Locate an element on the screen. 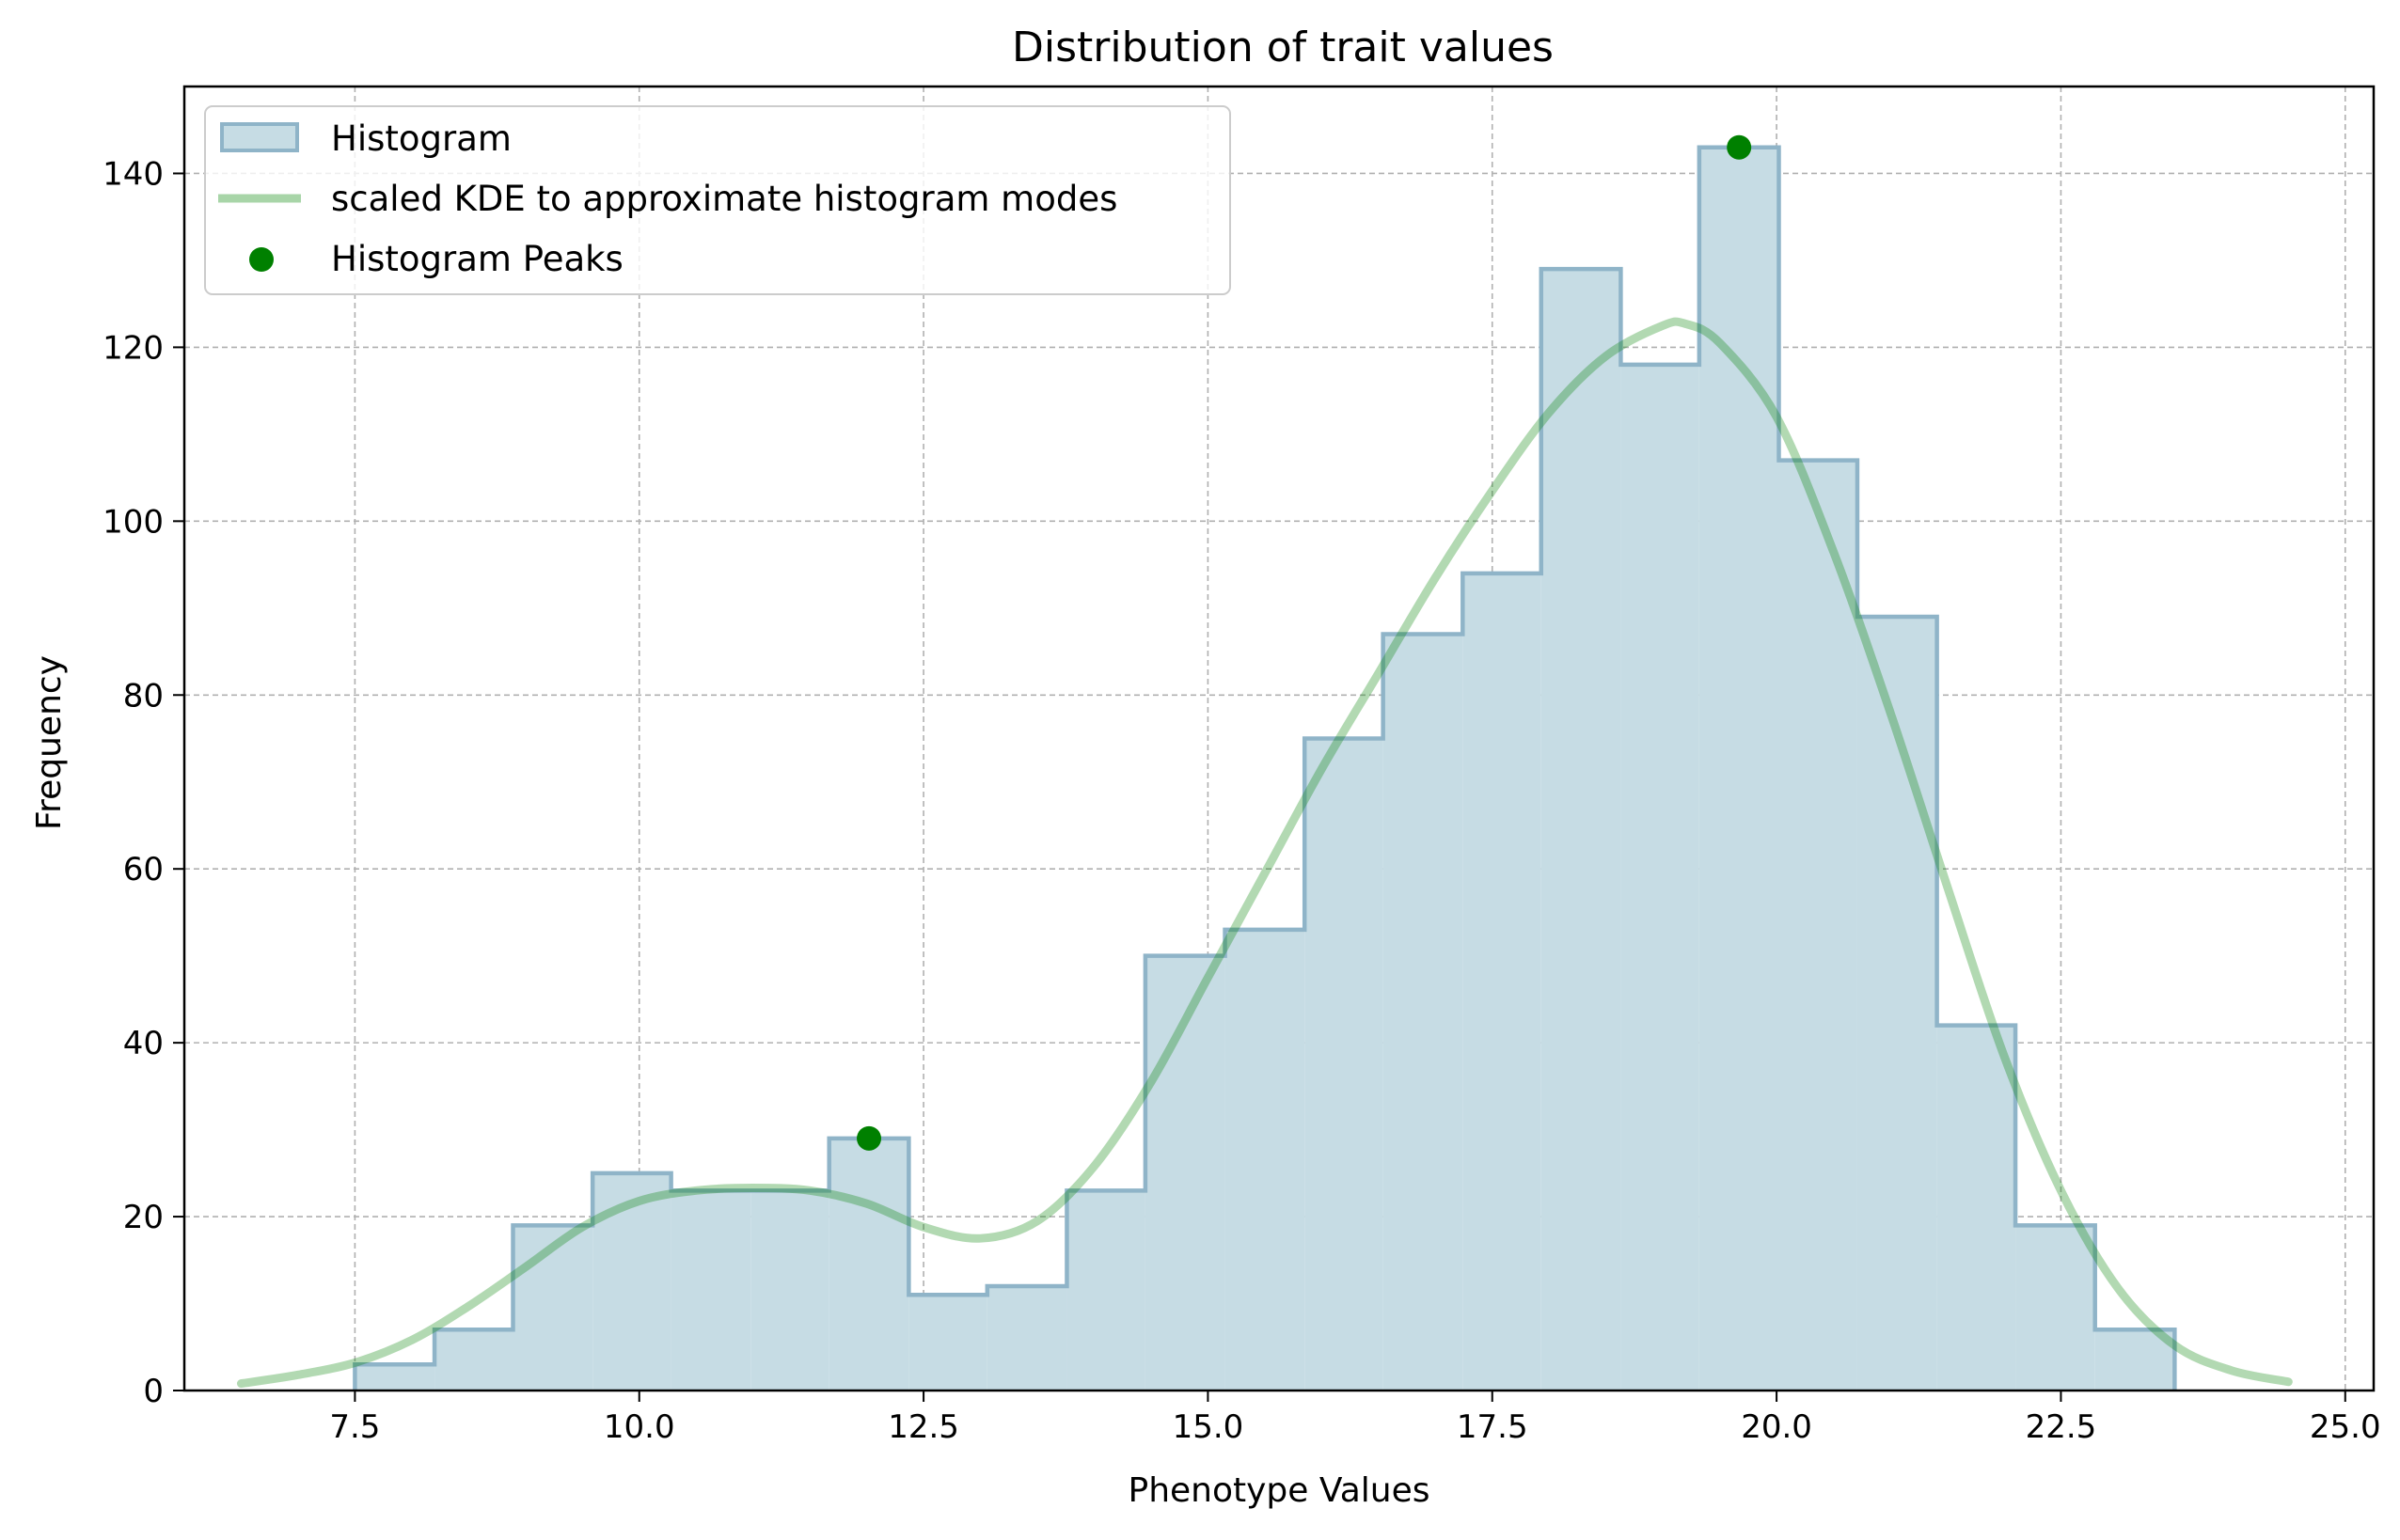 The width and height of the screenshot is (2400, 1540). y-tick-label: 0 is located at coordinates (153, 1392).